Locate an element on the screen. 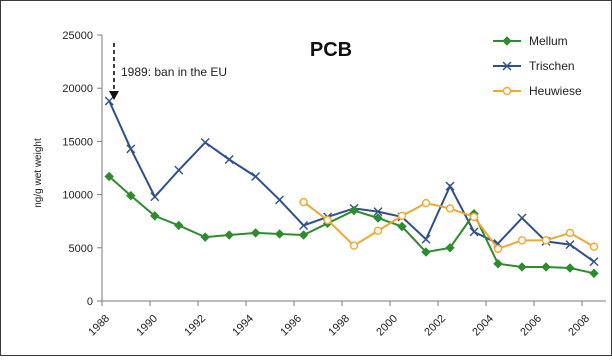  y-tick-label: 15000 is located at coordinates (77, 142).